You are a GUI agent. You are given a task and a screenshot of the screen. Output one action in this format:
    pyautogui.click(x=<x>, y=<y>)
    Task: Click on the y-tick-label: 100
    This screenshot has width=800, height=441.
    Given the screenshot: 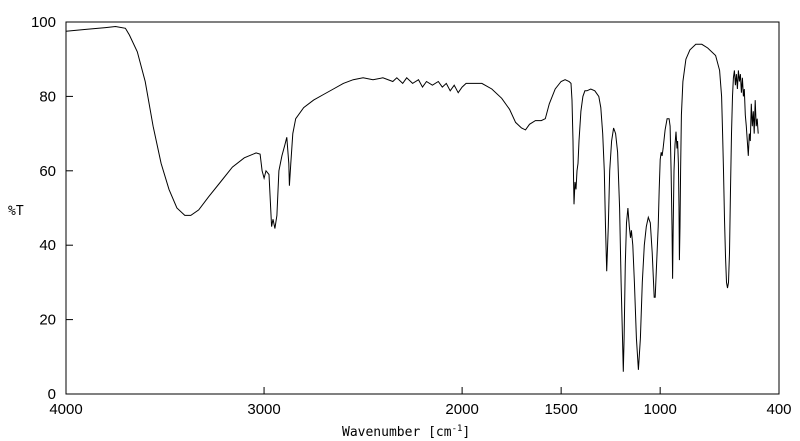 What is the action you would take?
    pyautogui.click(x=43, y=22)
    